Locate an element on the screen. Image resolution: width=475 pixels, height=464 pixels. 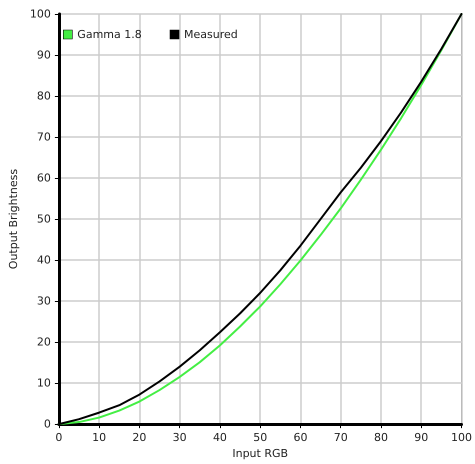
y-tick-label: 10 is located at coordinates (43, 383).